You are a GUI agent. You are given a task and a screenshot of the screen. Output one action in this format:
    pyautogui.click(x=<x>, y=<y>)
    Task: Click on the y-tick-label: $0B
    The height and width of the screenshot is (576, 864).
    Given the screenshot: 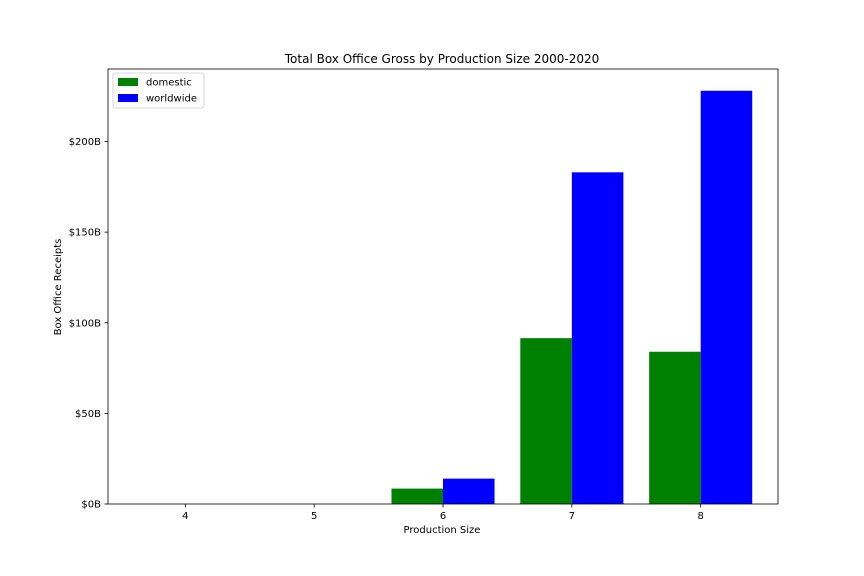 What is the action you would take?
    pyautogui.click(x=91, y=505)
    